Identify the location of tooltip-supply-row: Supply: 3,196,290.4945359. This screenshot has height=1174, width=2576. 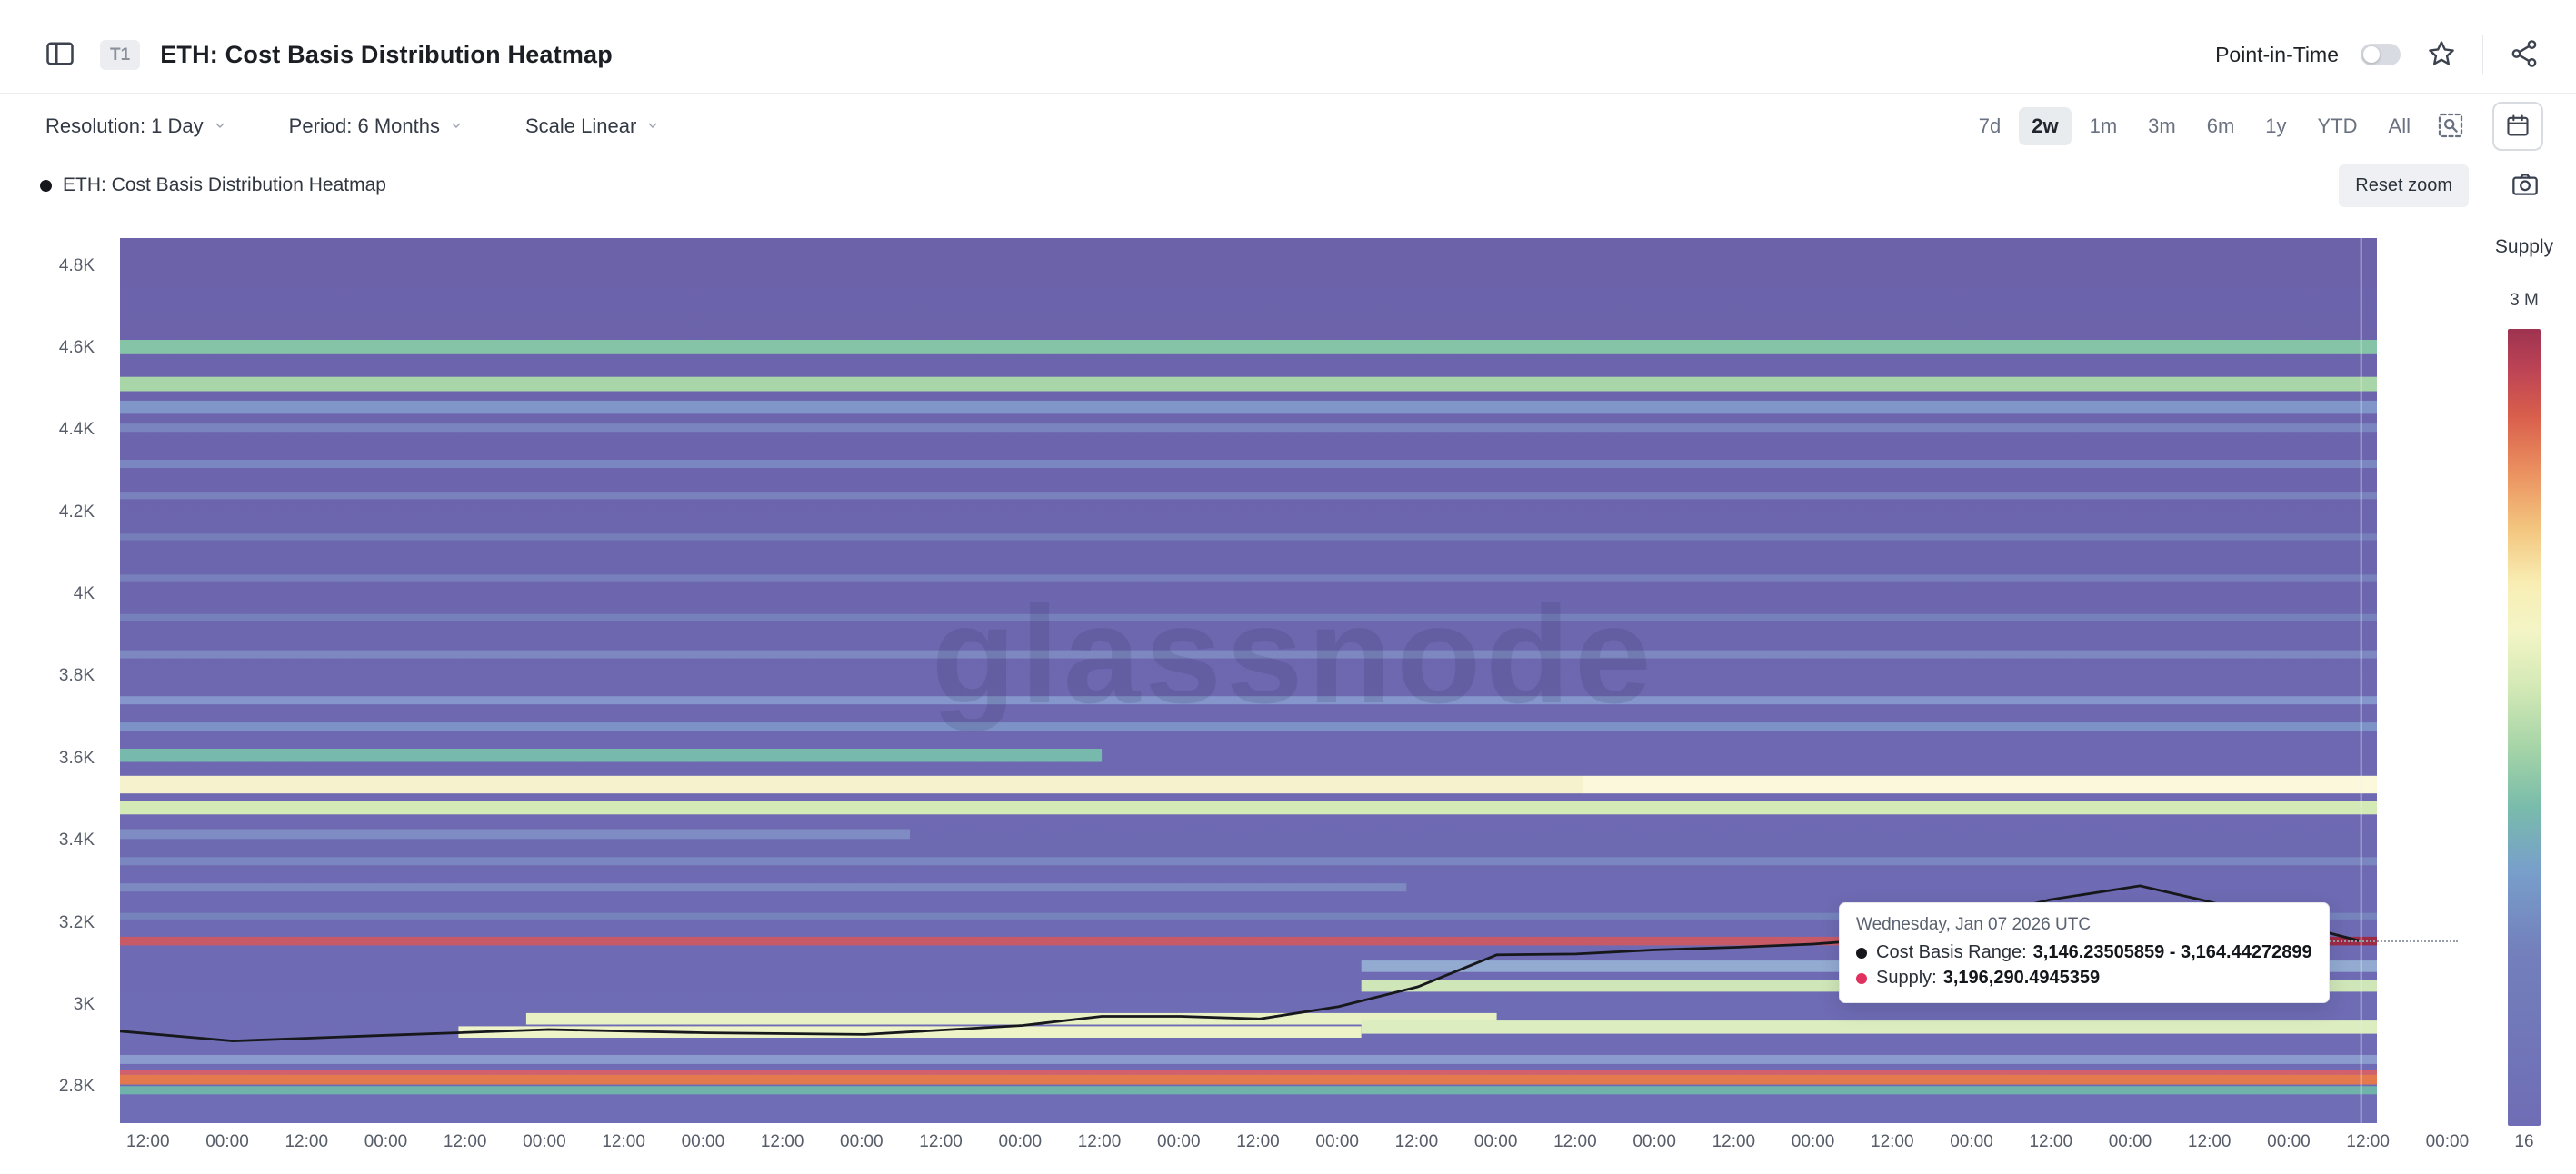
(2084, 978).